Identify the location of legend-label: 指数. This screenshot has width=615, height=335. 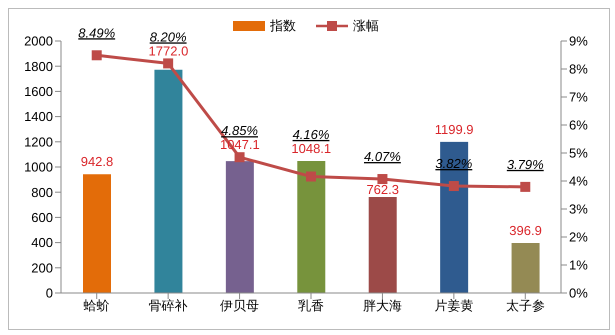
(282, 26).